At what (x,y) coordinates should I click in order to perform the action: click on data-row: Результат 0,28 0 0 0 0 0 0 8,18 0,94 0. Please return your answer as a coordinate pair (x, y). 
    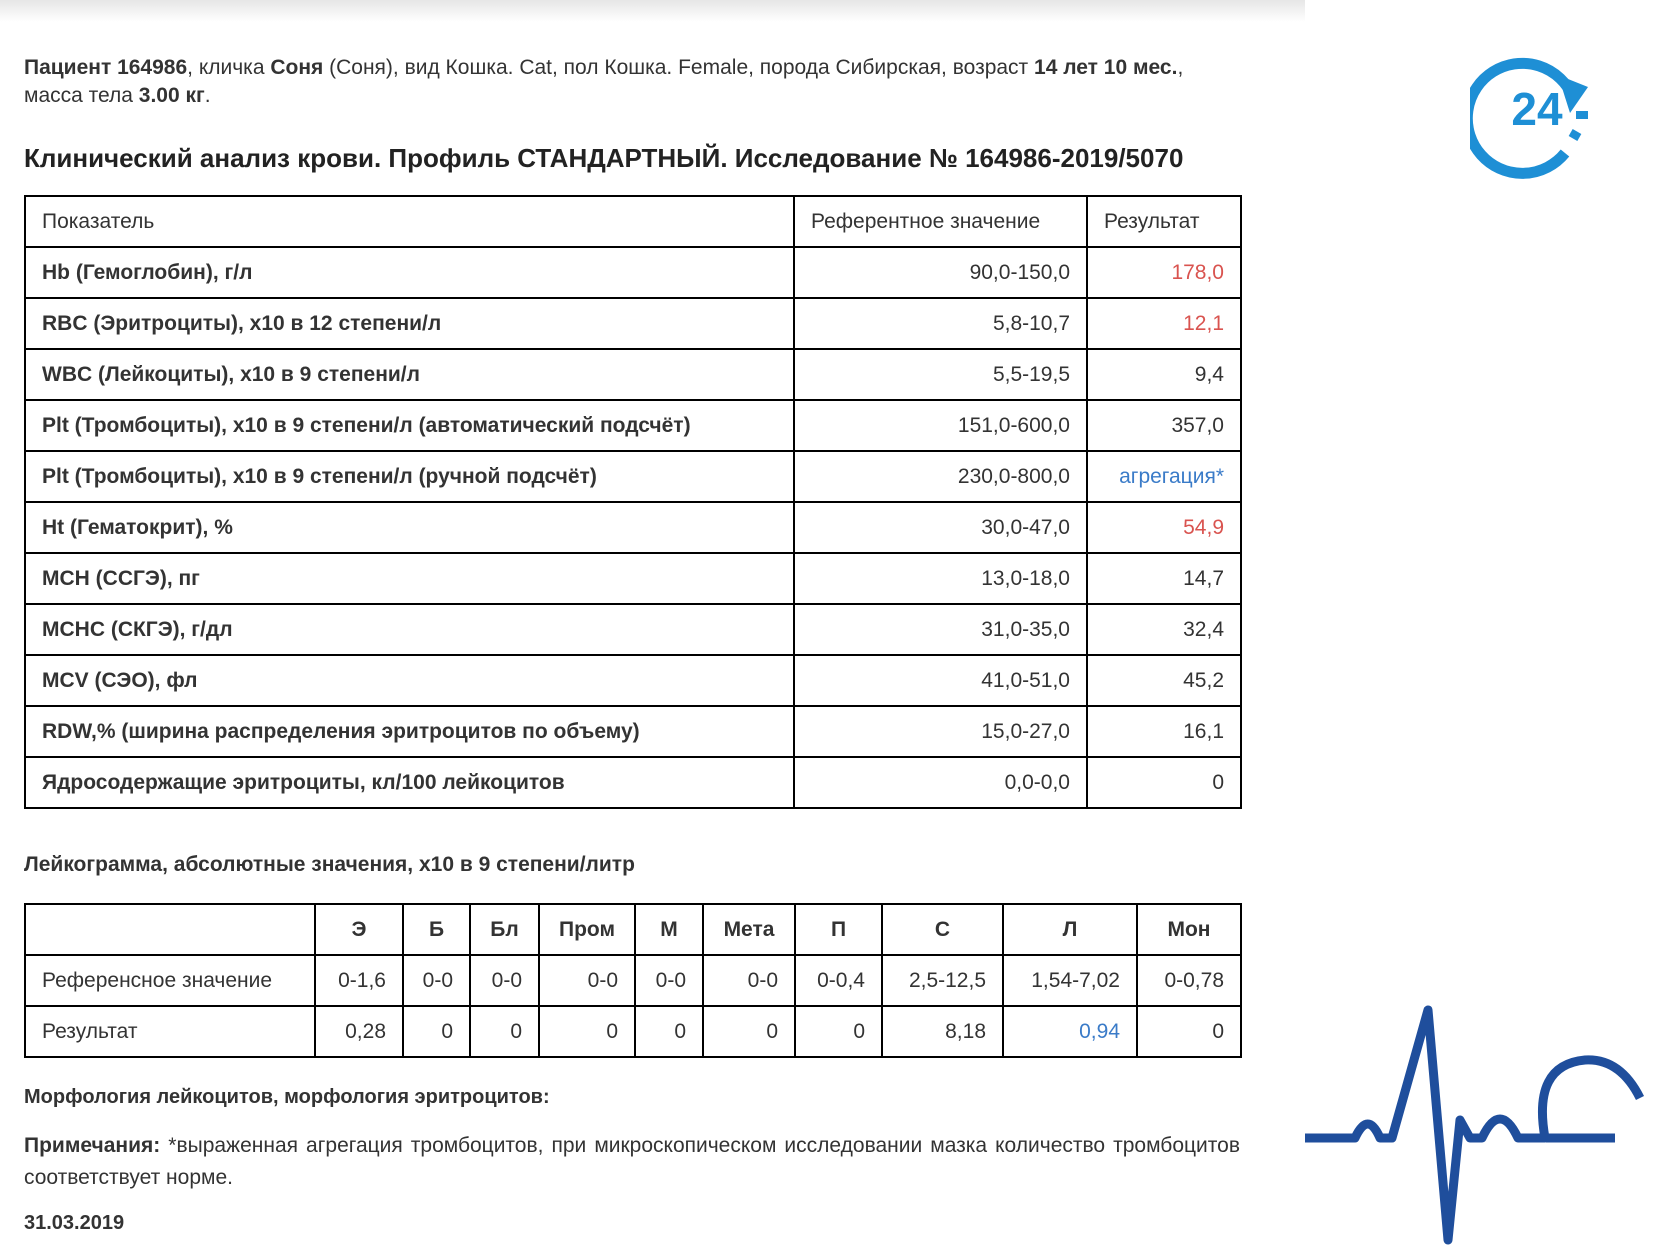
    Looking at the image, I should click on (633, 1031).